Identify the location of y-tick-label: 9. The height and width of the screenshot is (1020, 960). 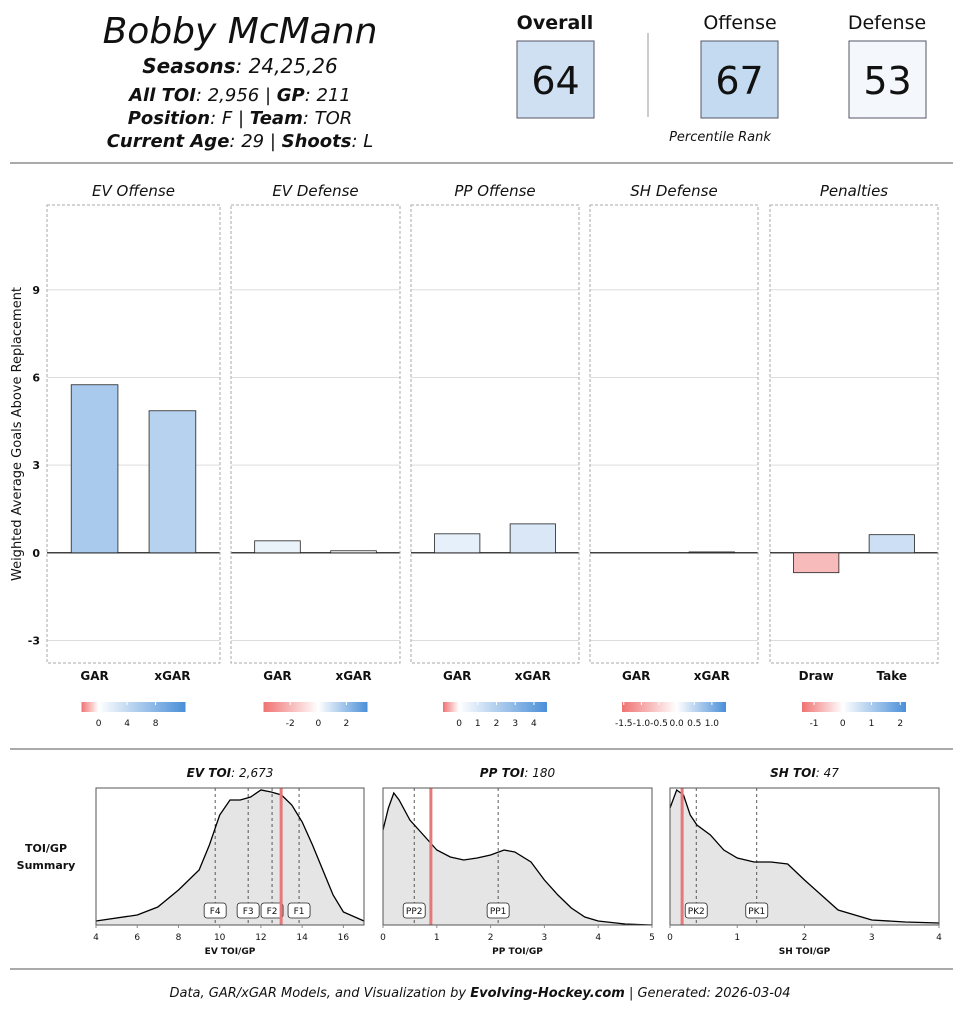
(36, 290).